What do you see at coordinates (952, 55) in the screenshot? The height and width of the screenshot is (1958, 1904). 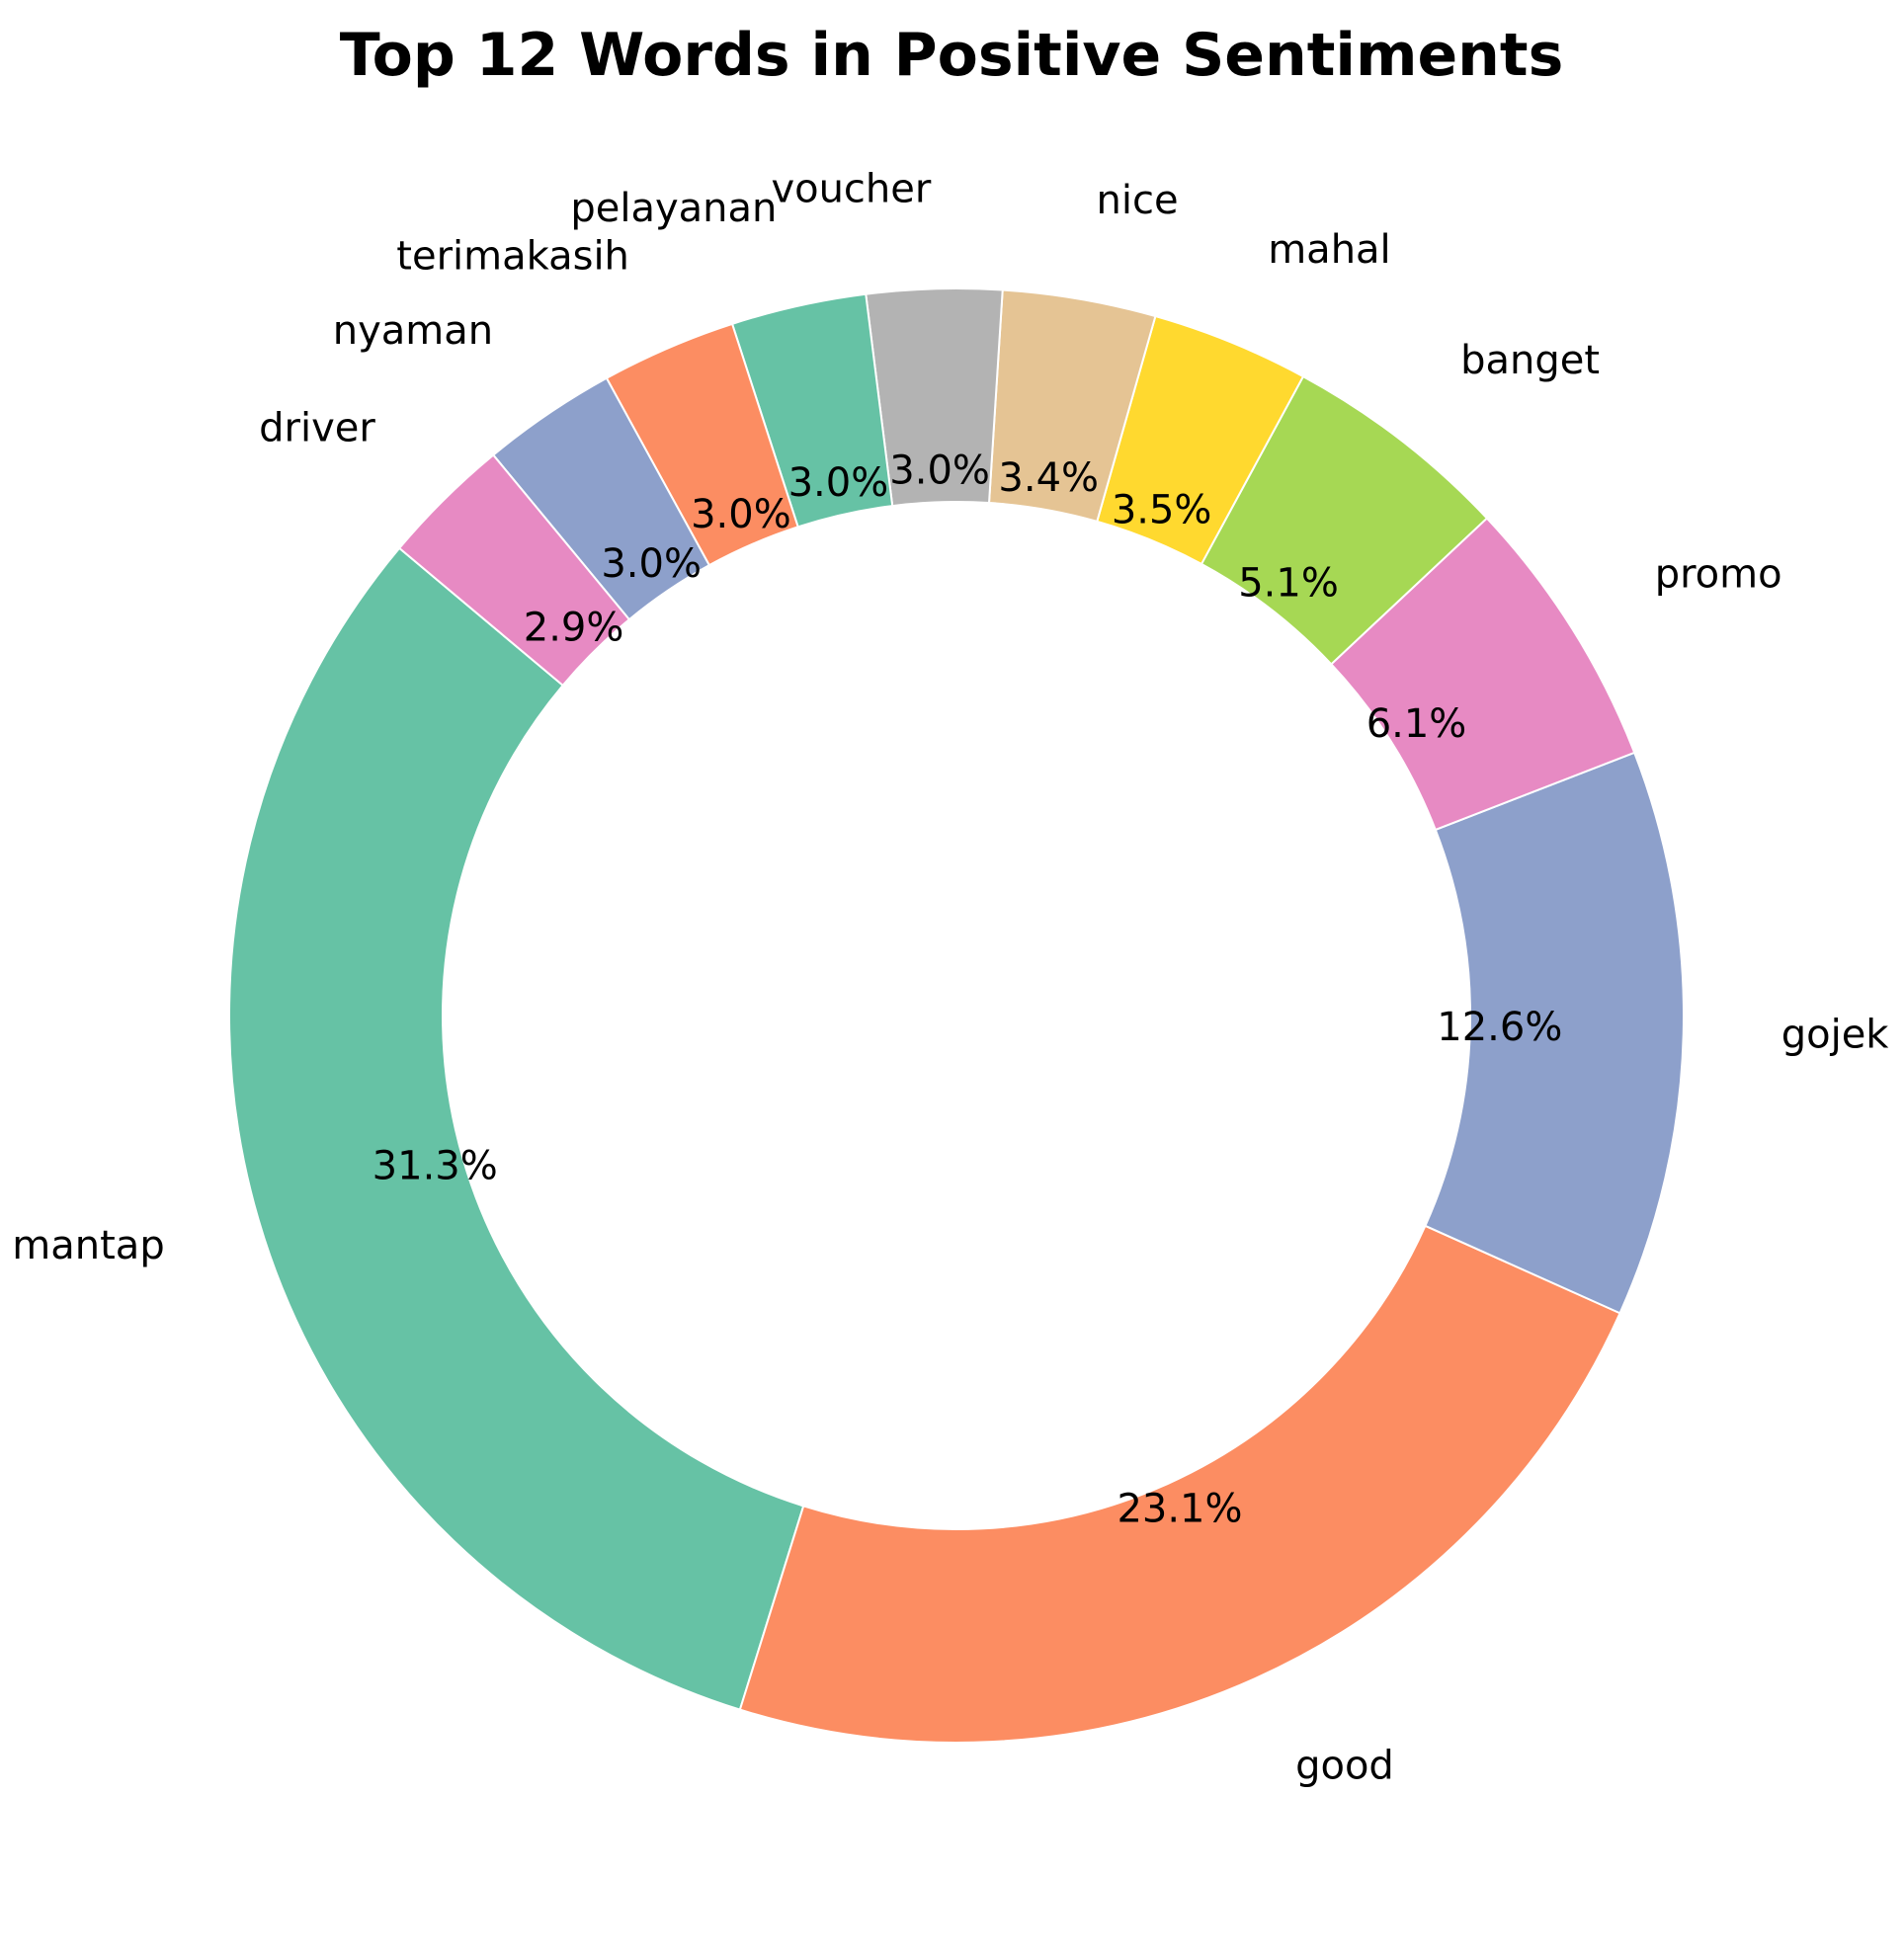 I see `chart-title: Top 12 Words in Positive Sentiments` at bounding box center [952, 55].